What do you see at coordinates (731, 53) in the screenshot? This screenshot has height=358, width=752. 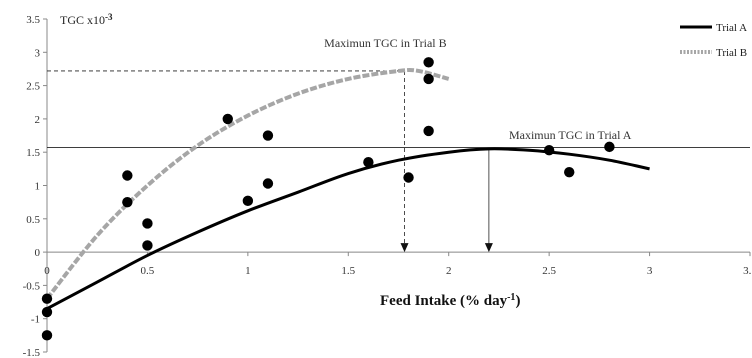 I see `legend-label-trial-b: Trial B` at bounding box center [731, 53].